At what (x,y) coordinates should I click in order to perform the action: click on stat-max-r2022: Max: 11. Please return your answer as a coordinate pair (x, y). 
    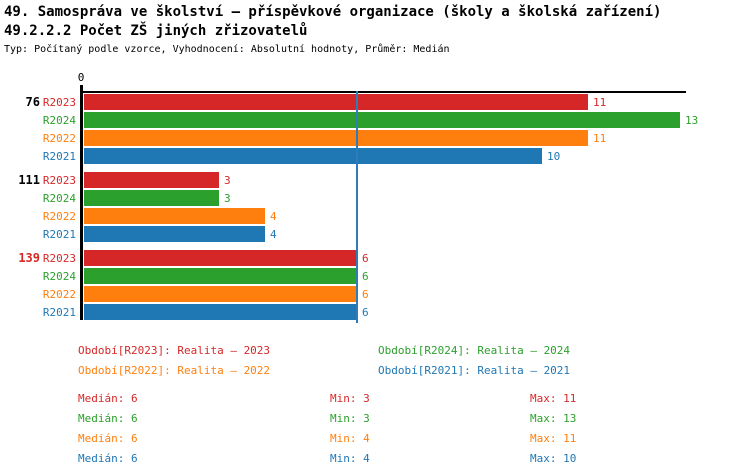
    Looking at the image, I should click on (553, 438).